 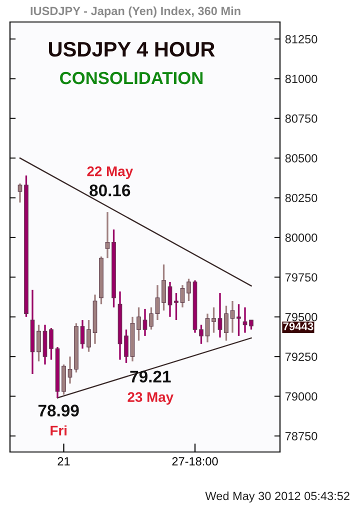 What do you see at coordinates (301, 356) in the screenshot?
I see `y-tick-label: 79250` at bounding box center [301, 356].